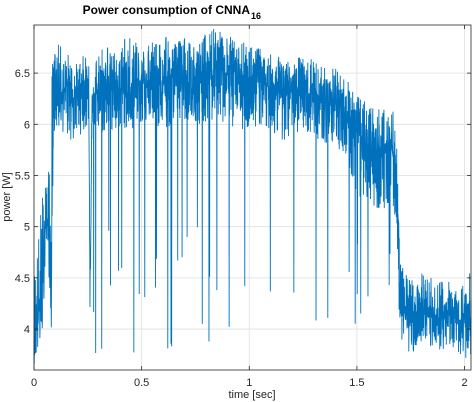 This screenshot has width=474, height=402. Describe the element at coordinates (27, 125) in the screenshot. I see `y-tick-label: 6` at that location.